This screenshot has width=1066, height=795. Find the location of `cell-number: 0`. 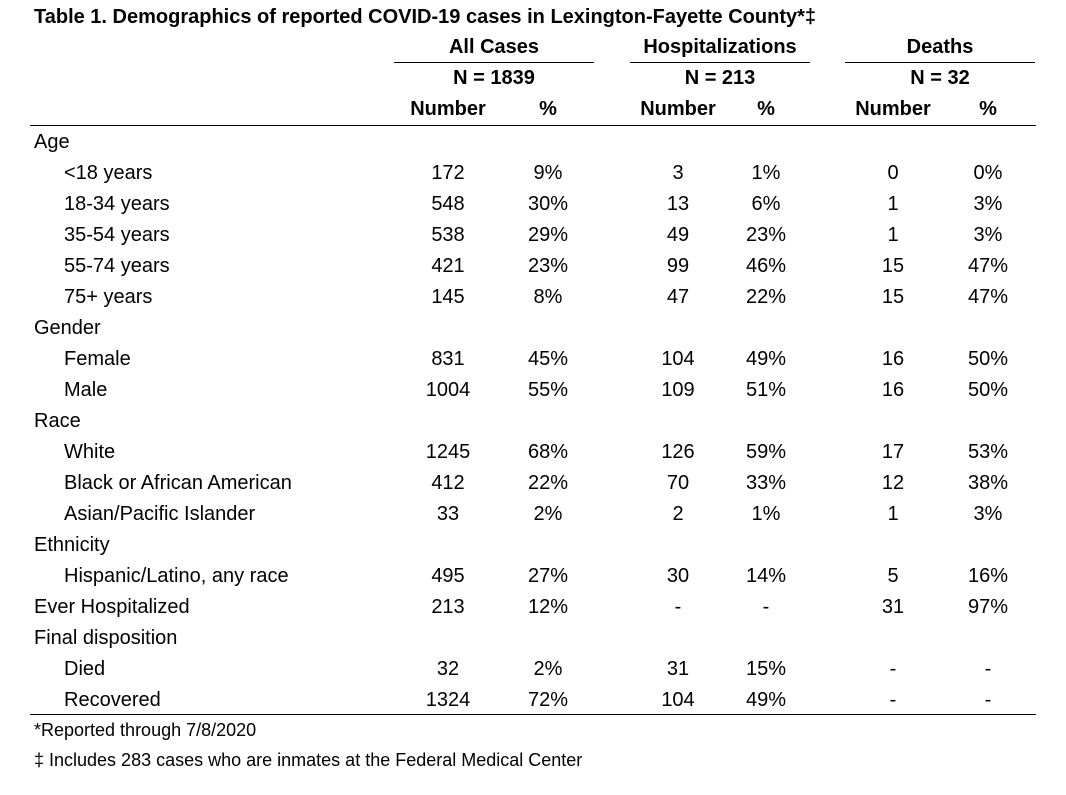

cell-number: 0 is located at coordinates (893, 173).